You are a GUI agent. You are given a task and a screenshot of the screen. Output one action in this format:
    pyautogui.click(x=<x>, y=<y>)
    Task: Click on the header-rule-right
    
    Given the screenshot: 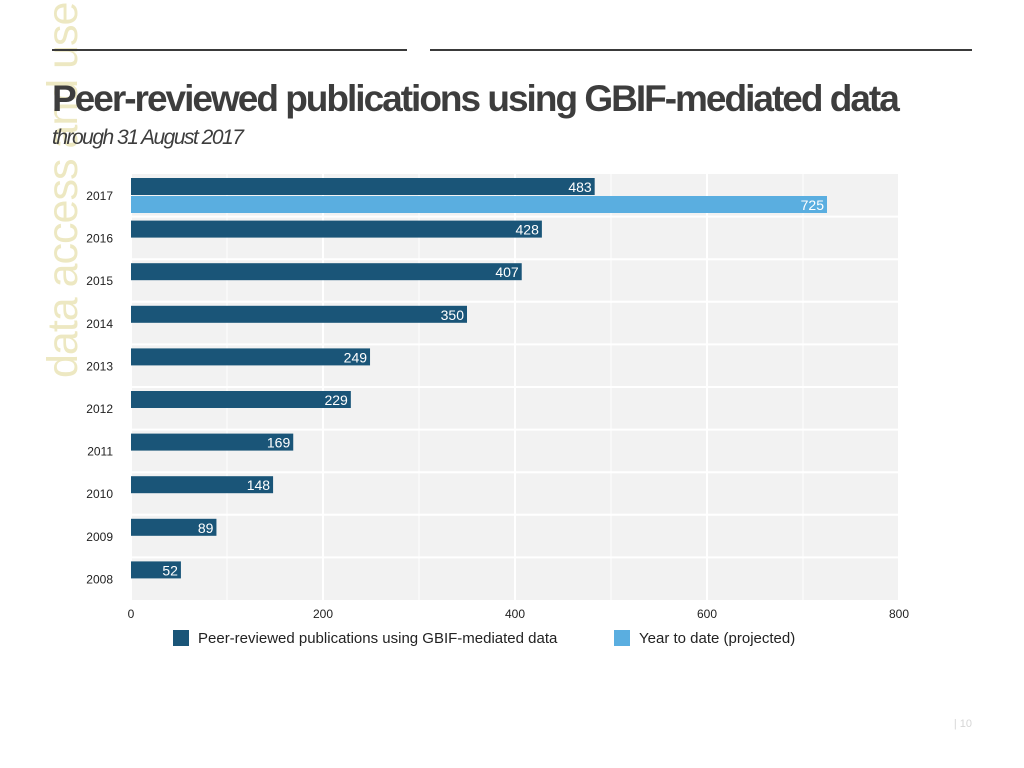 What is the action you would take?
    pyautogui.click(x=701, y=50)
    